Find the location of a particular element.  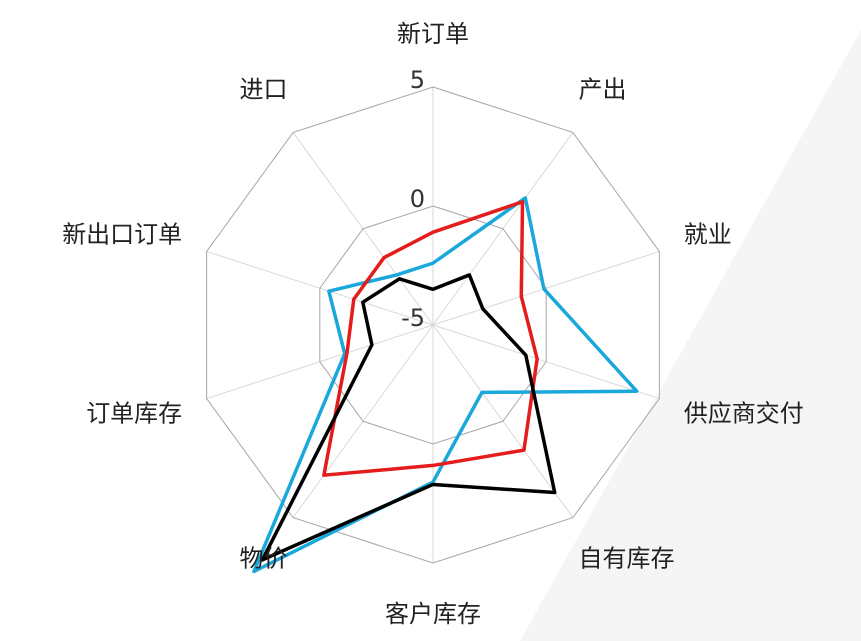

category-label: 物价 is located at coordinates (264, 559).